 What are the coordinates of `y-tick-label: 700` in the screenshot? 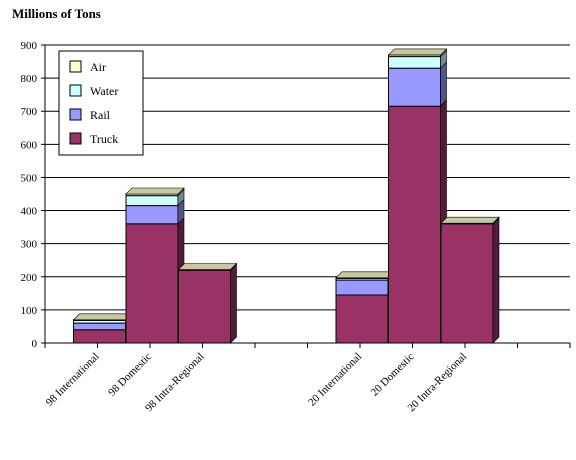 It's located at (29, 112).